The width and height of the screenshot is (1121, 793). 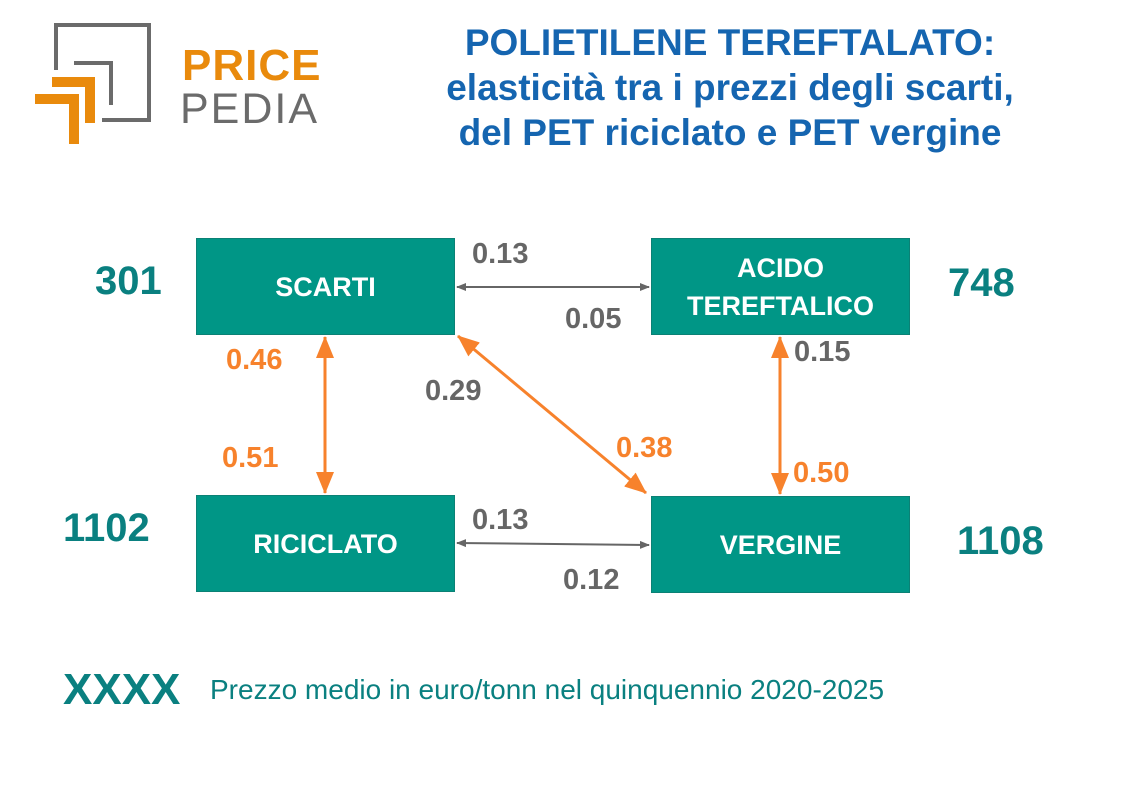 What do you see at coordinates (593, 319) in the screenshot?
I see `elasticity-scarti-acido-bottom: 0.05` at bounding box center [593, 319].